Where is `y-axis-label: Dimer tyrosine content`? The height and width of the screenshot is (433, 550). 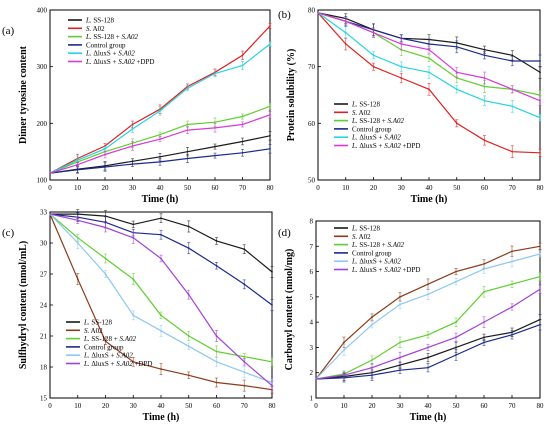
y-axis-label: Dimer tyrosine content is located at coordinates (23, 94).